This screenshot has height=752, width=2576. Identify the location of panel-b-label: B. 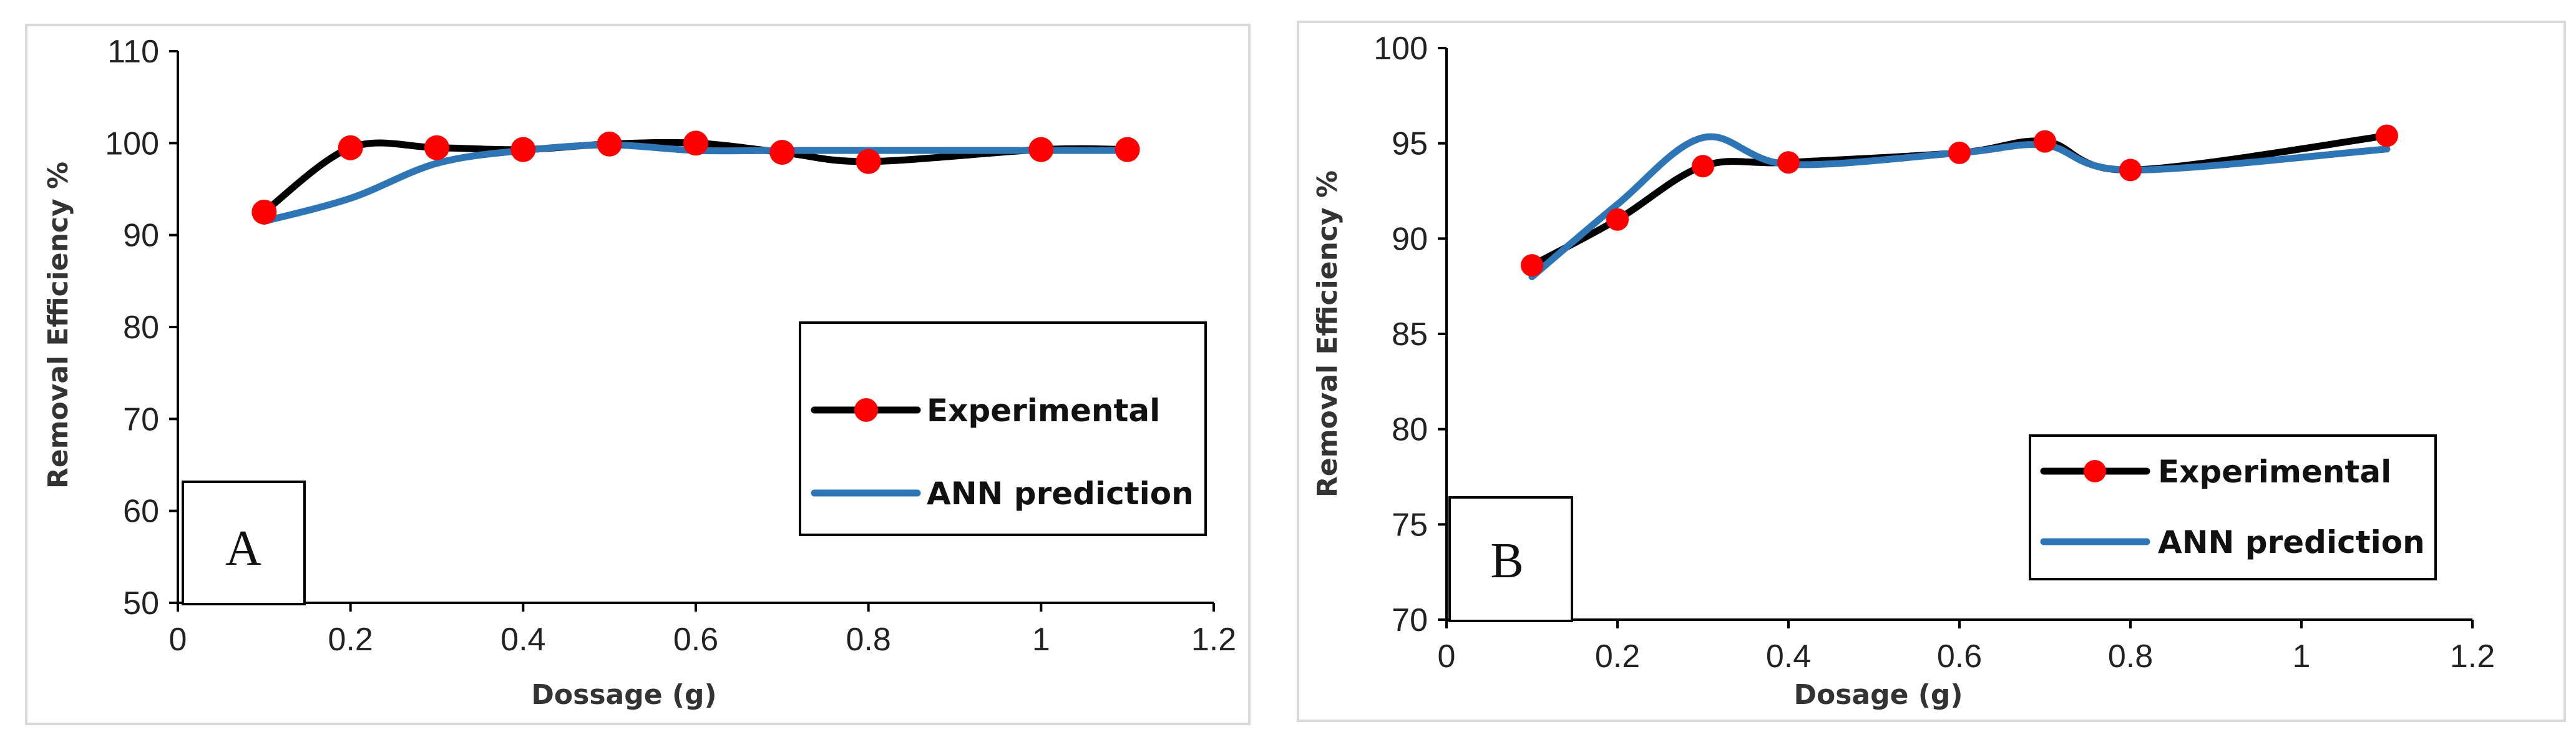
(1506, 561).